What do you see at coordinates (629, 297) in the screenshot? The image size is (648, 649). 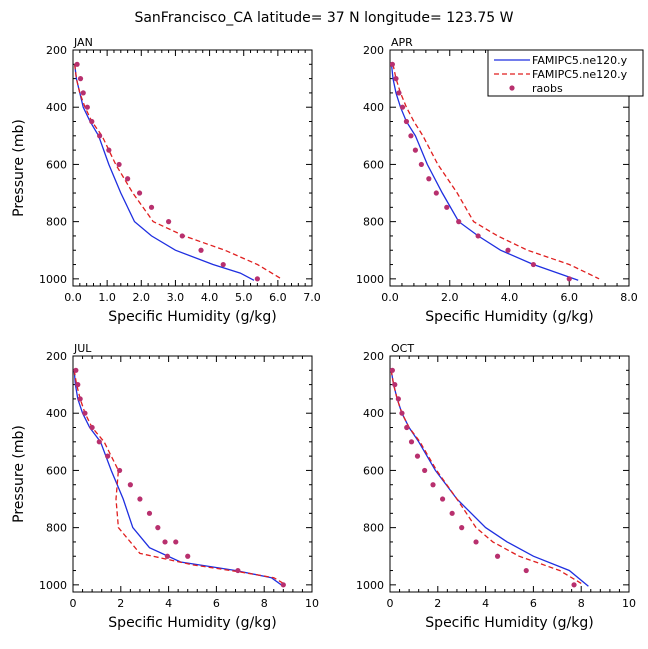 I see `x-tick-label: 8.0` at bounding box center [629, 297].